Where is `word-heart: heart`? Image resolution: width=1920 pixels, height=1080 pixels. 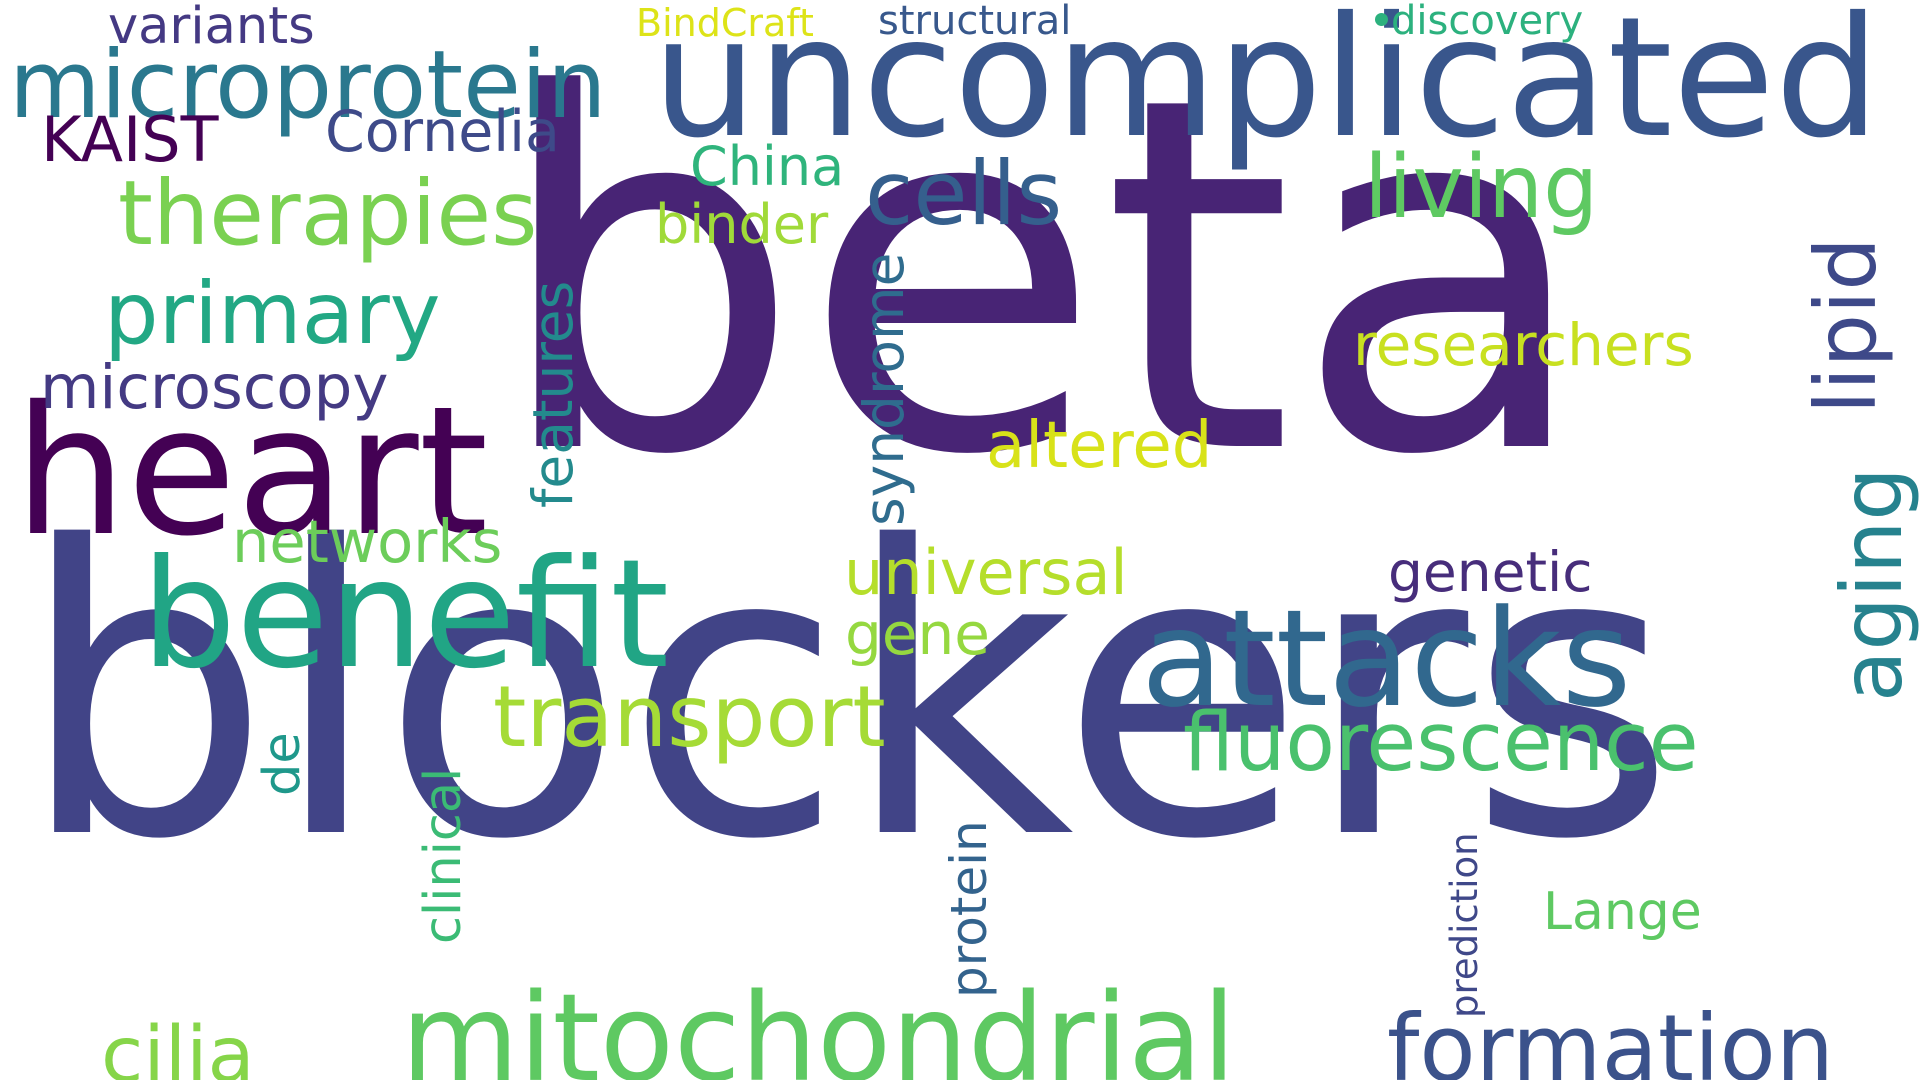 word-heart: heart is located at coordinates (251, 471).